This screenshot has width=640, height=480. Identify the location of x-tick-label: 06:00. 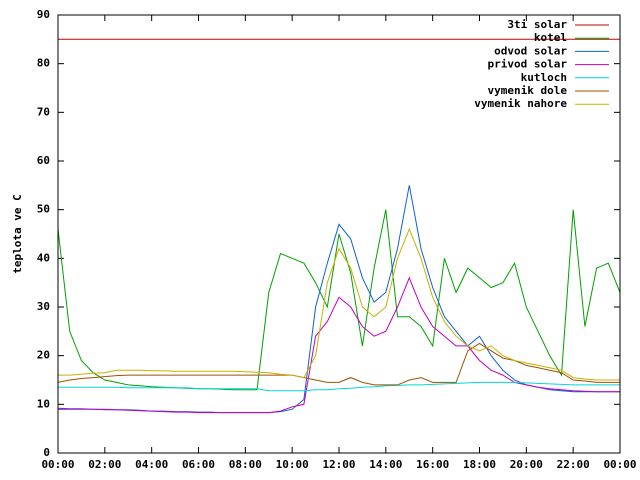
(198, 464).